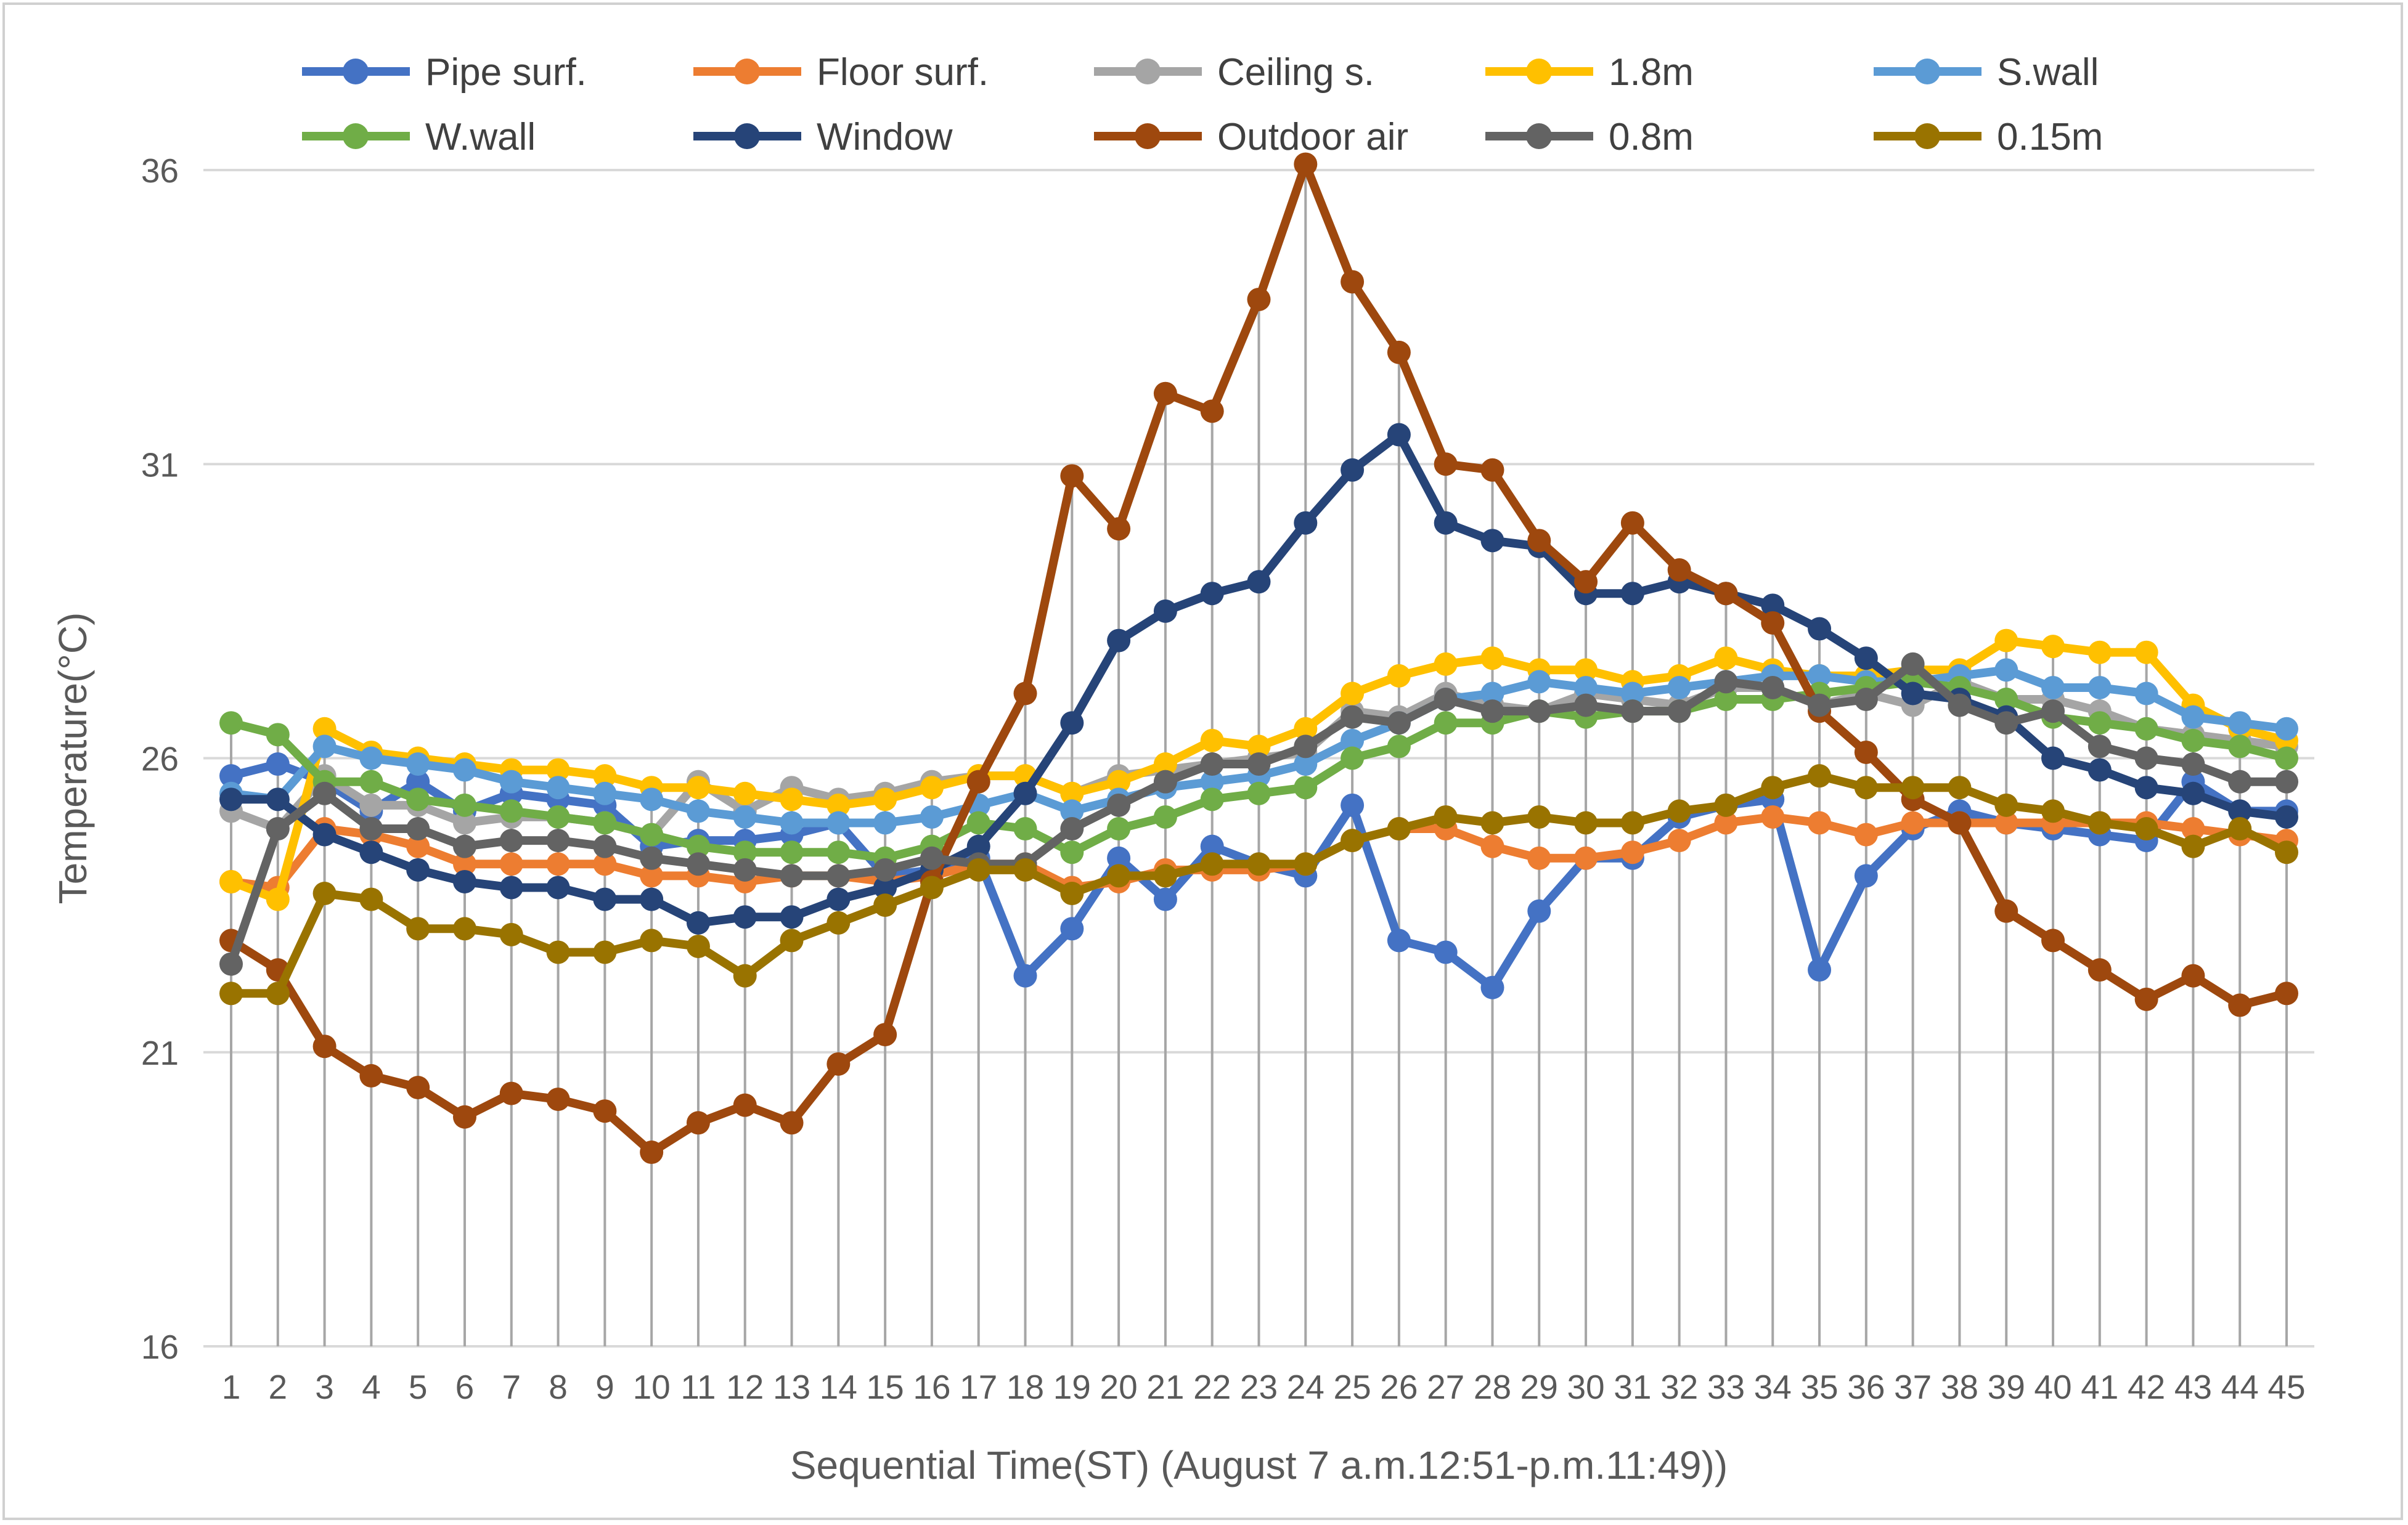 This screenshot has height=1525, width=2408. Describe the element at coordinates (931, 1387) in the screenshot. I see `x-tick-label: 16` at that location.